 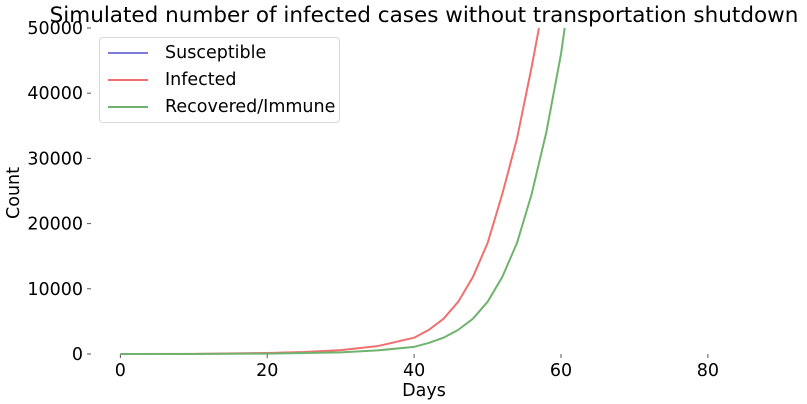 I want to click on legend-label-recovered: Recovered/Immune, so click(x=250, y=107).